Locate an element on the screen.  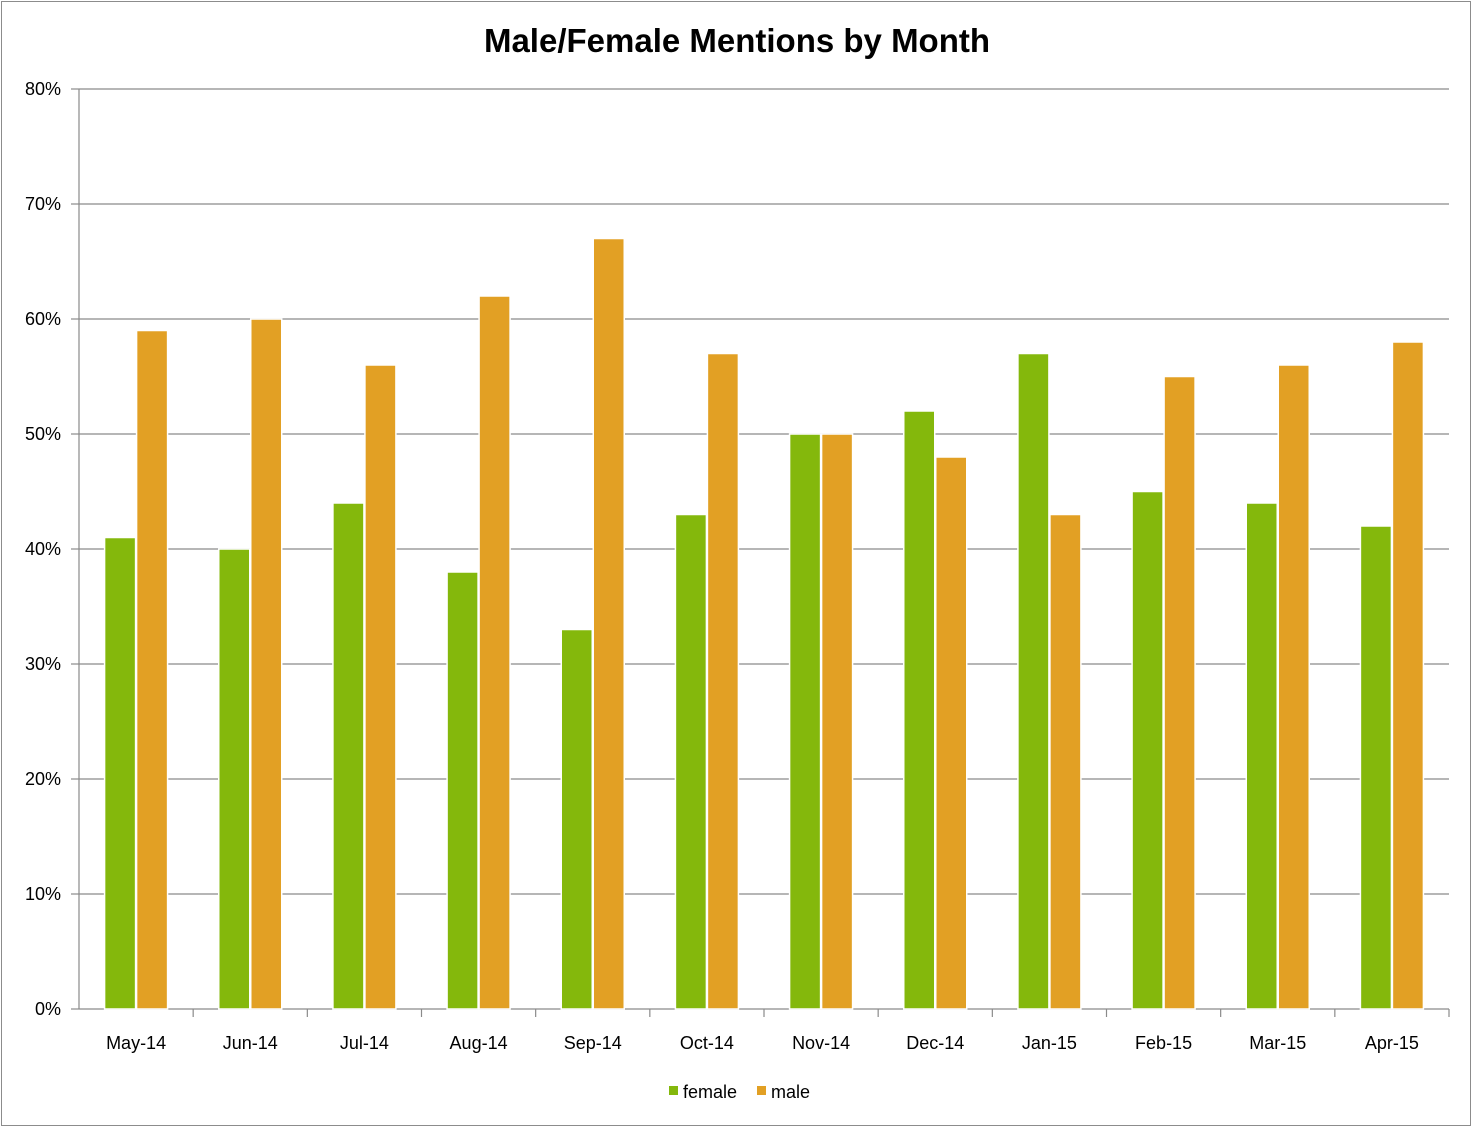
x-tick-label: Nov-14 is located at coordinates (821, 1043).